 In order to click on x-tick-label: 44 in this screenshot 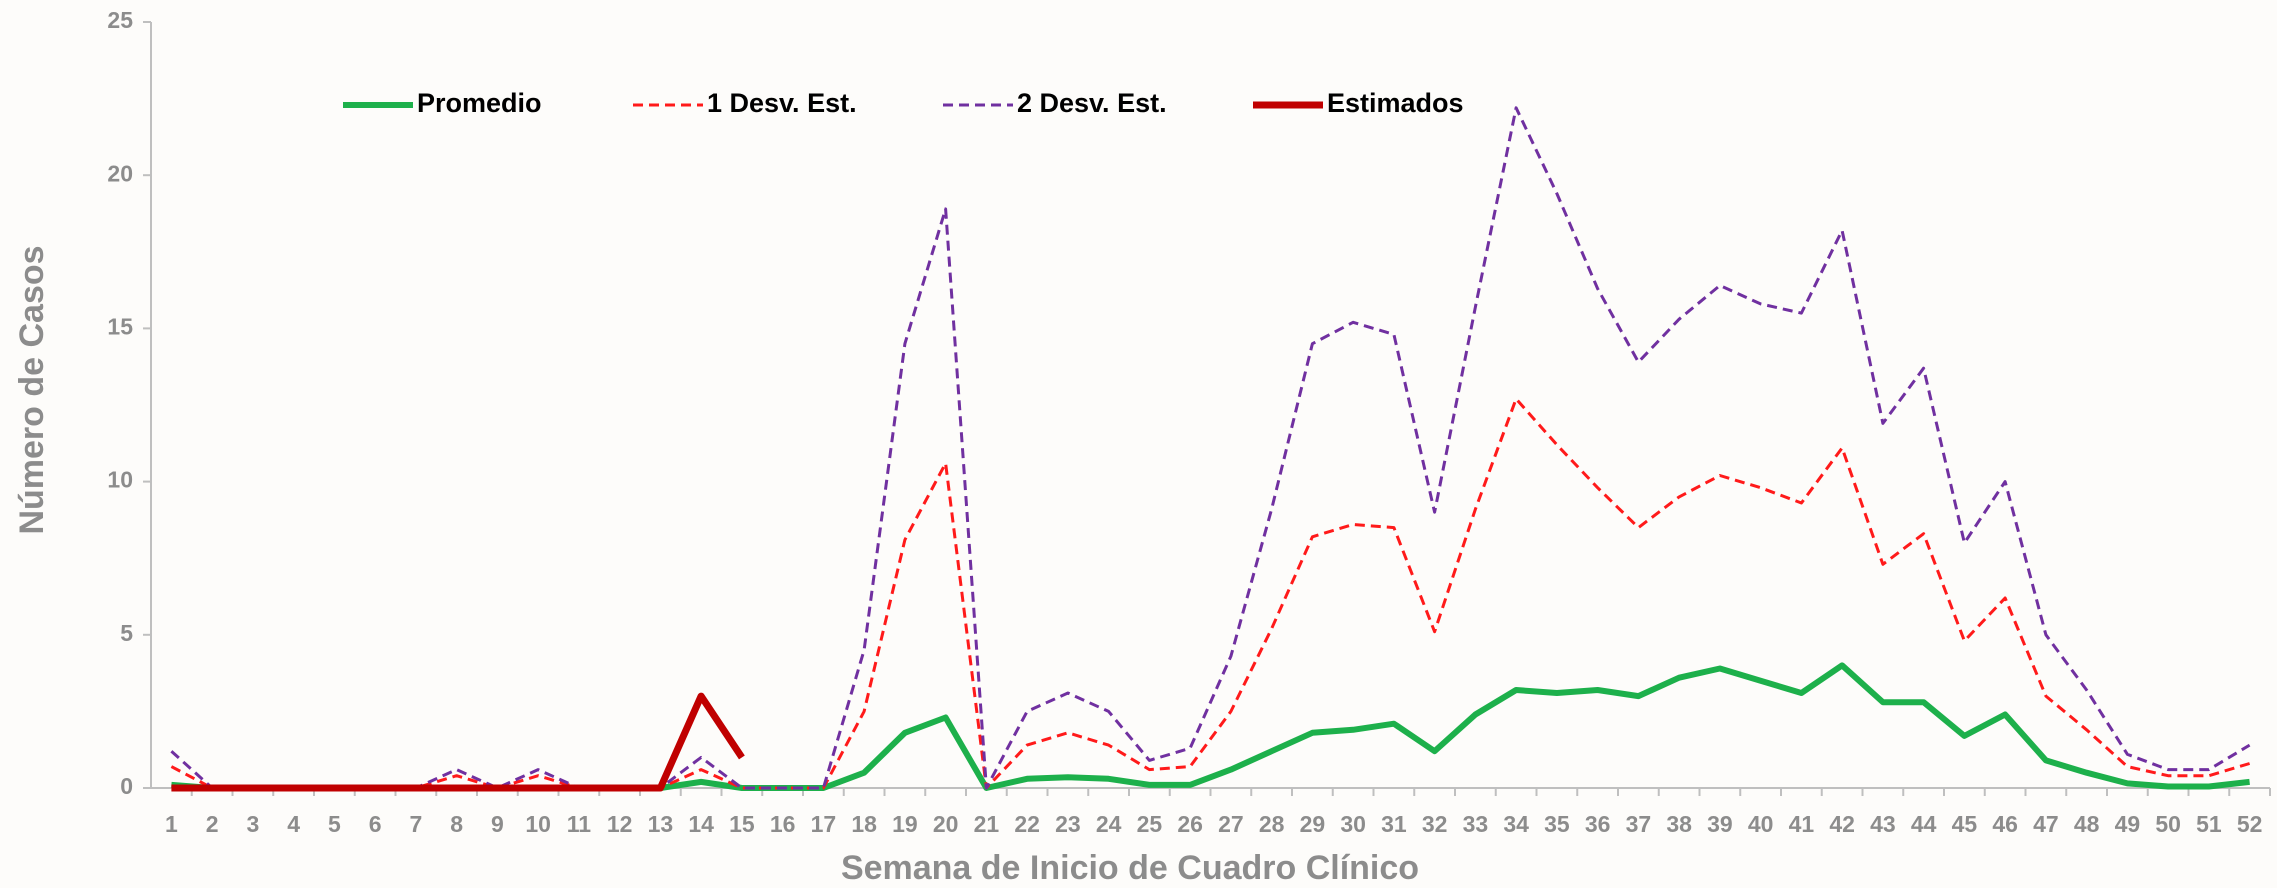, I will do `click(1924, 824)`.